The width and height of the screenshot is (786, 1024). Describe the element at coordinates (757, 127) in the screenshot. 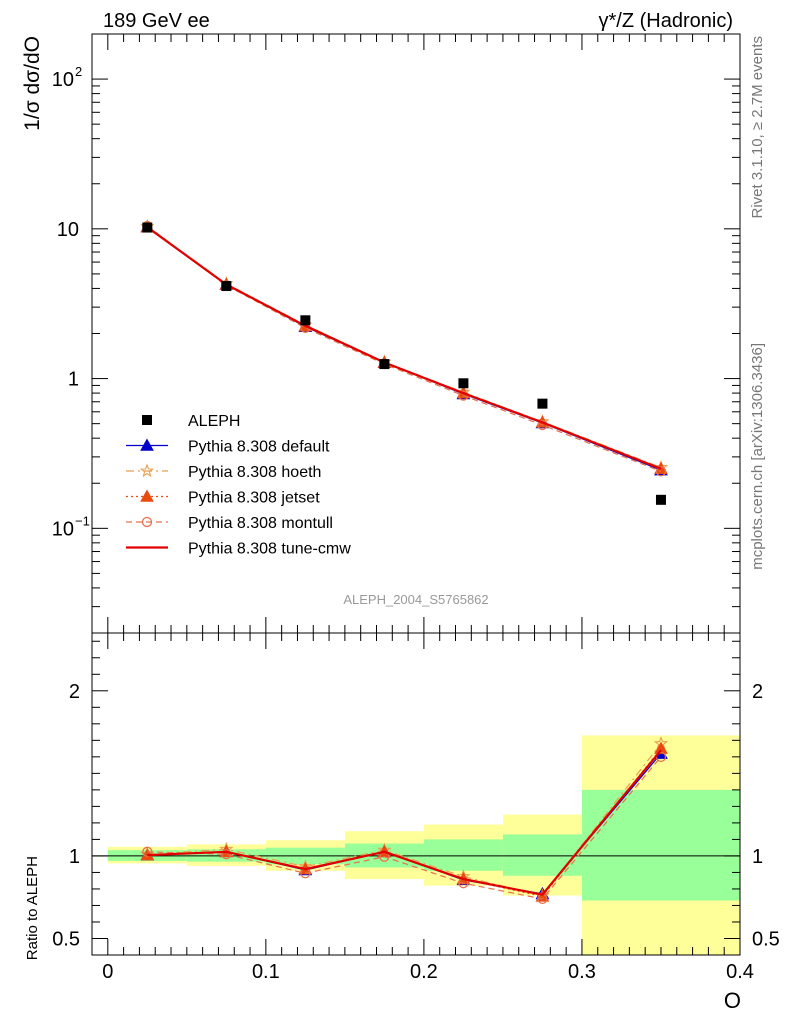

I see `rivet-version-text: Rivet 3.1.10, ≥ 2.7M events` at that location.